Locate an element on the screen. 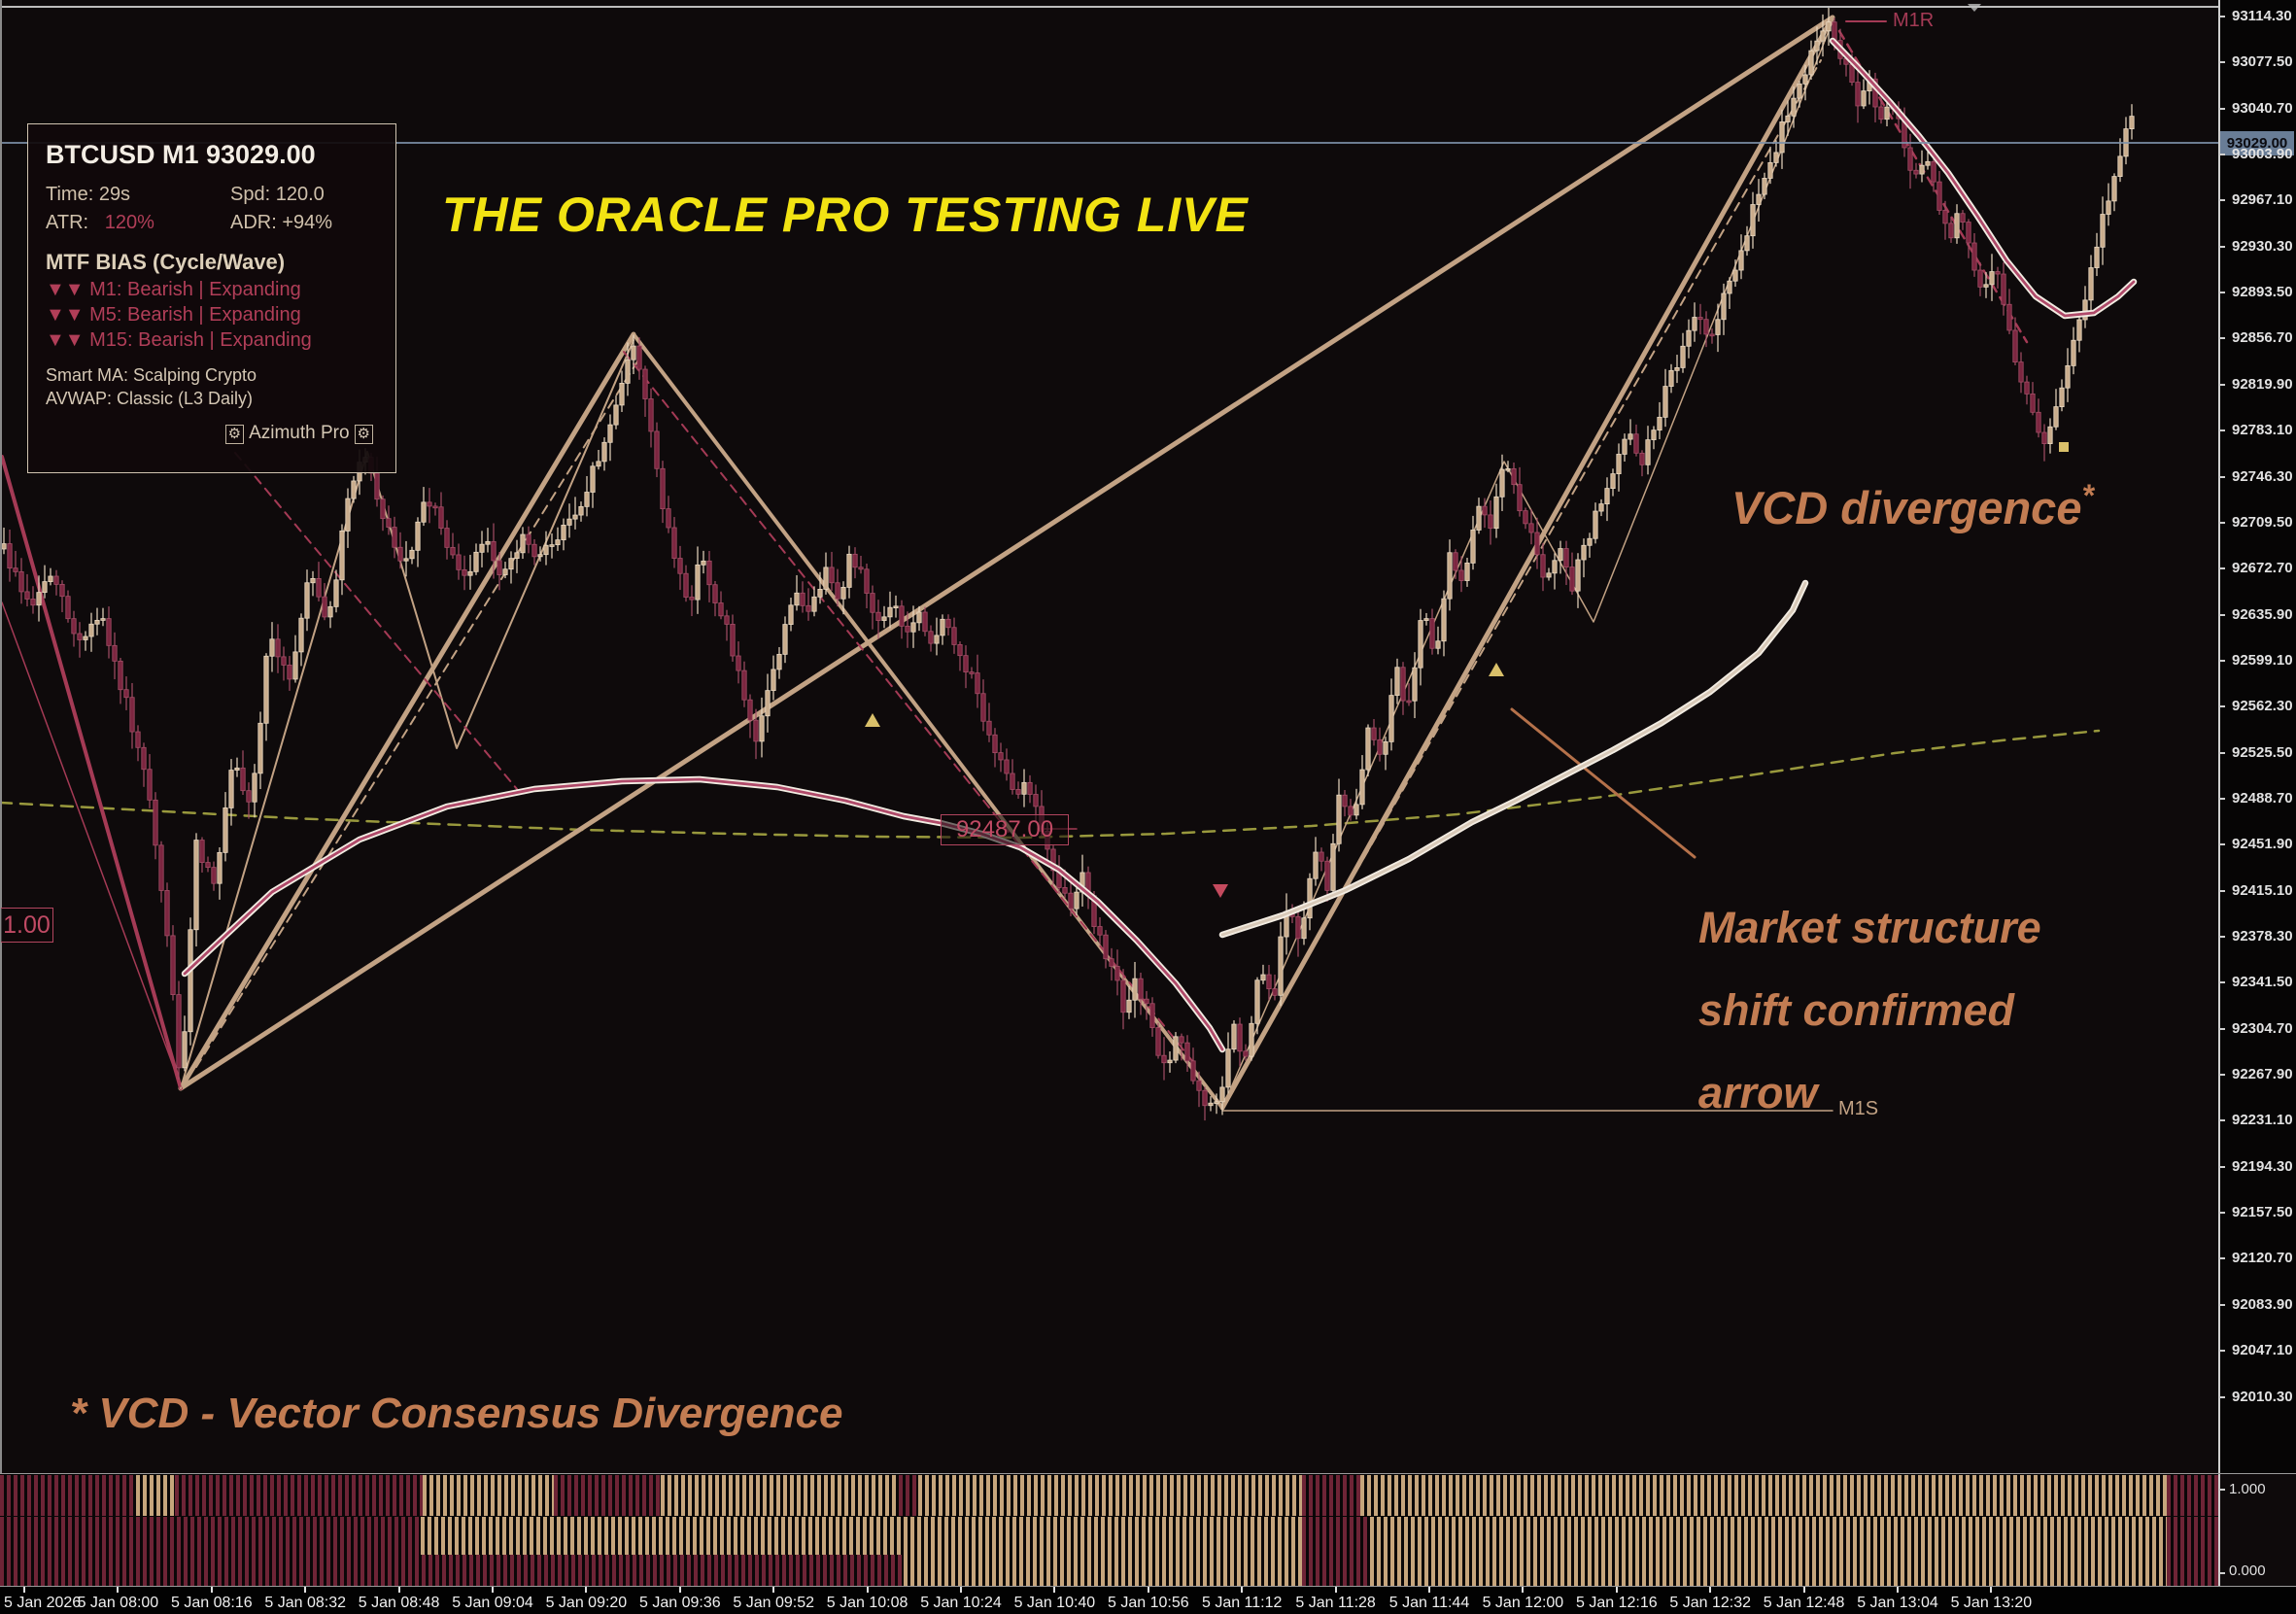 The width and height of the screenshot is (2296, 1614). avwap-layer is located at coordinates (1050, 784).